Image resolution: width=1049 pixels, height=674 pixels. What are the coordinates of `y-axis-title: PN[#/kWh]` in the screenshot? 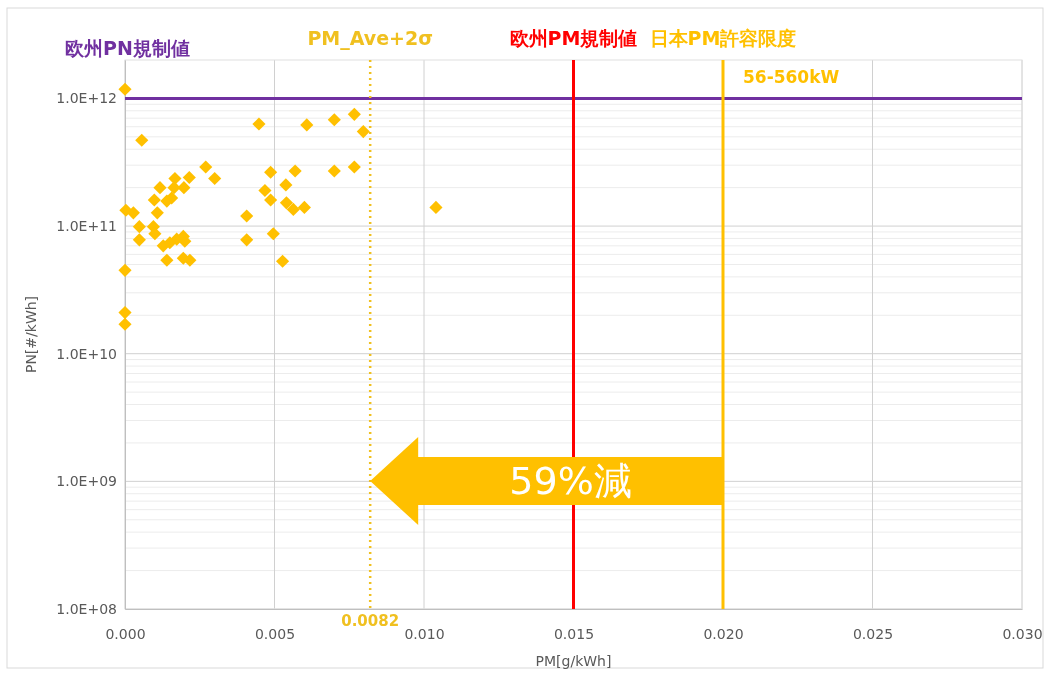 It's located at (31, 334).